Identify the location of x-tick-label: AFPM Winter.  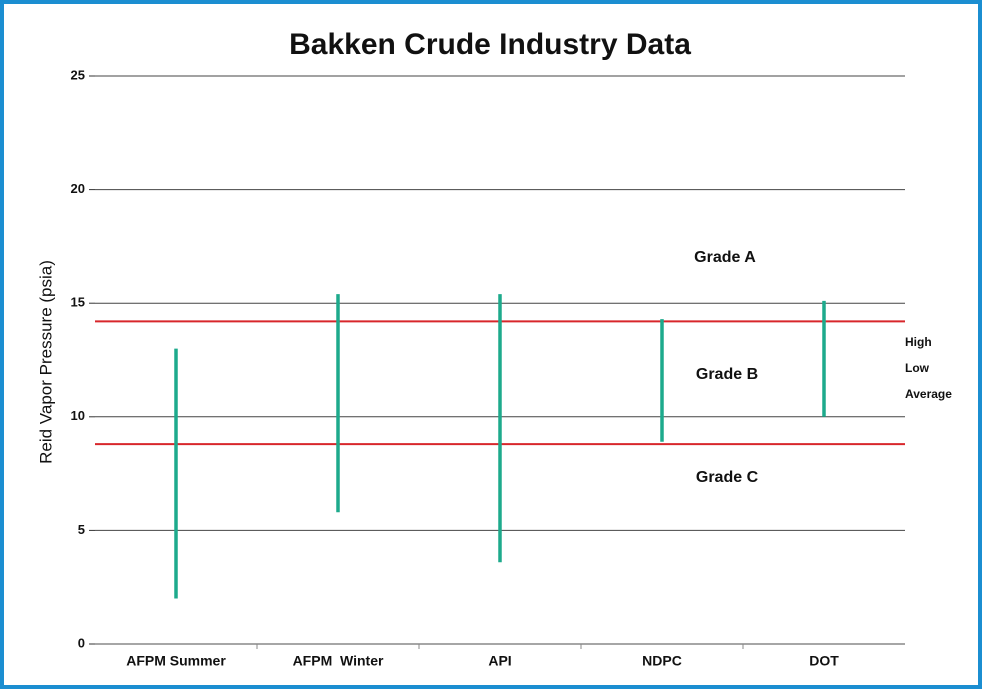
(338, 661).